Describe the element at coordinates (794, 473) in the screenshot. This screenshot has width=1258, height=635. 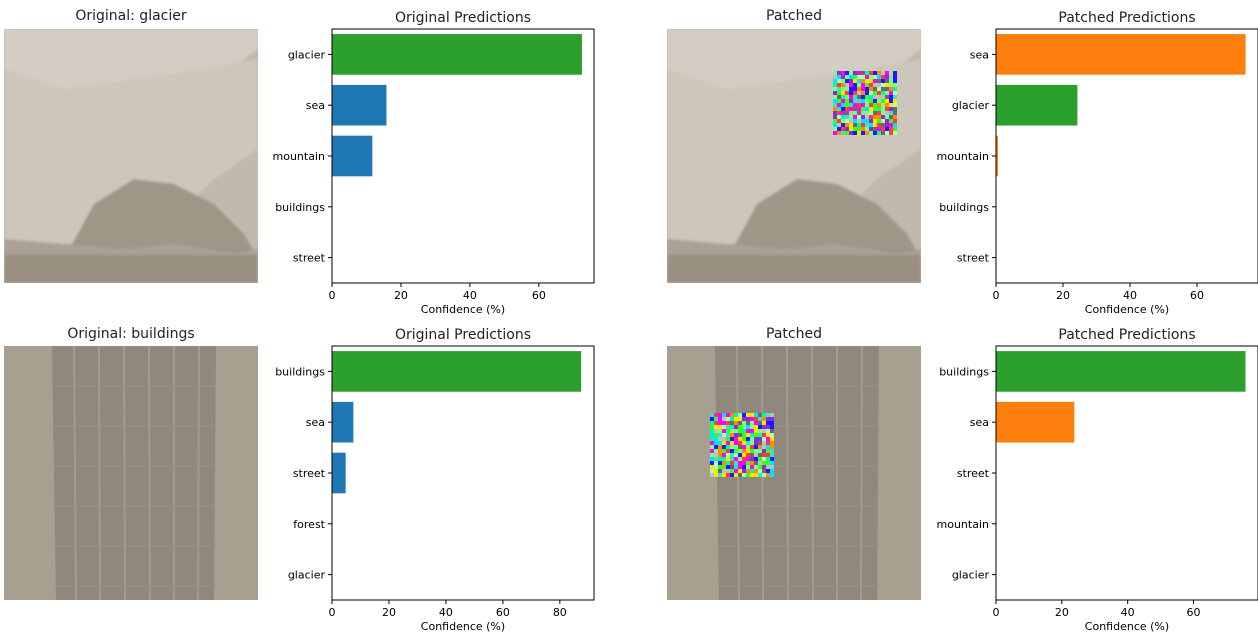
I see `patched-buildings-image` at that location.